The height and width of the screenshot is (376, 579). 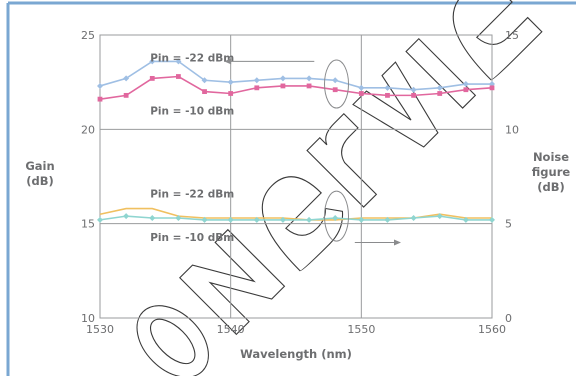 What do you see at coordinates (88, 318) in the screenshot?
I see `y-left-tick-label: 10` at bounding box center [88, 318].